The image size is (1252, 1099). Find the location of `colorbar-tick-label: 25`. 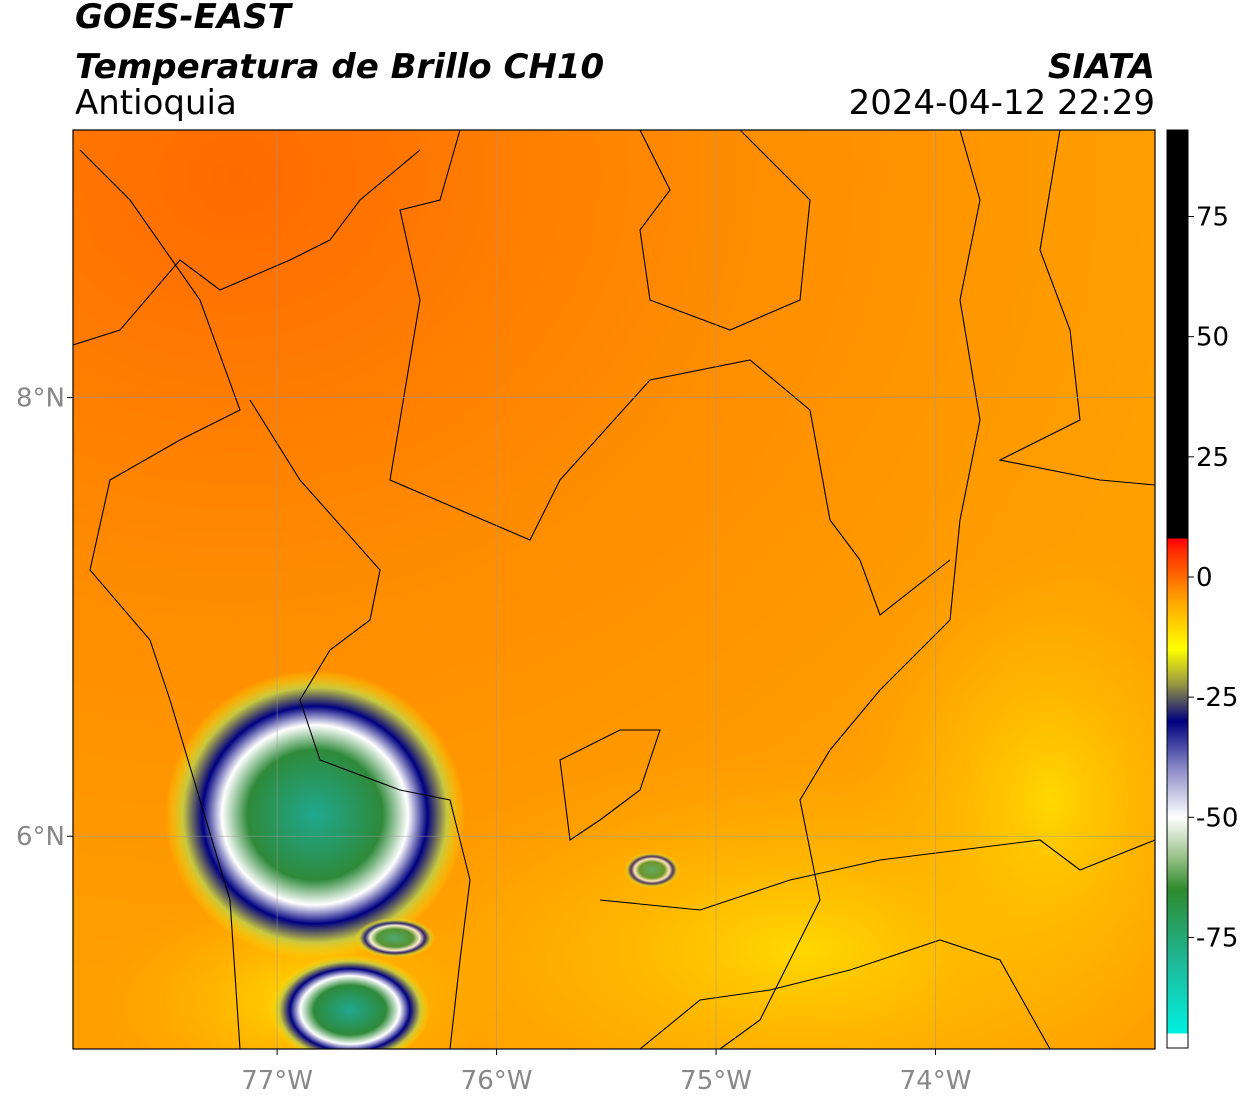

colorbar-tick-label: 25 is located at coordinates (1212, 458).